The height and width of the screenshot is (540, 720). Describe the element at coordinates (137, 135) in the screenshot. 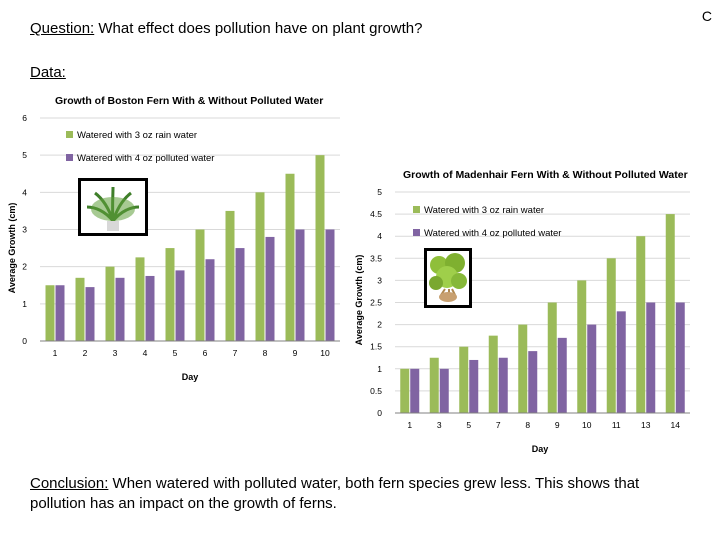

I see `legend-label-rain: Watered with 3 oz rain water` at that location.